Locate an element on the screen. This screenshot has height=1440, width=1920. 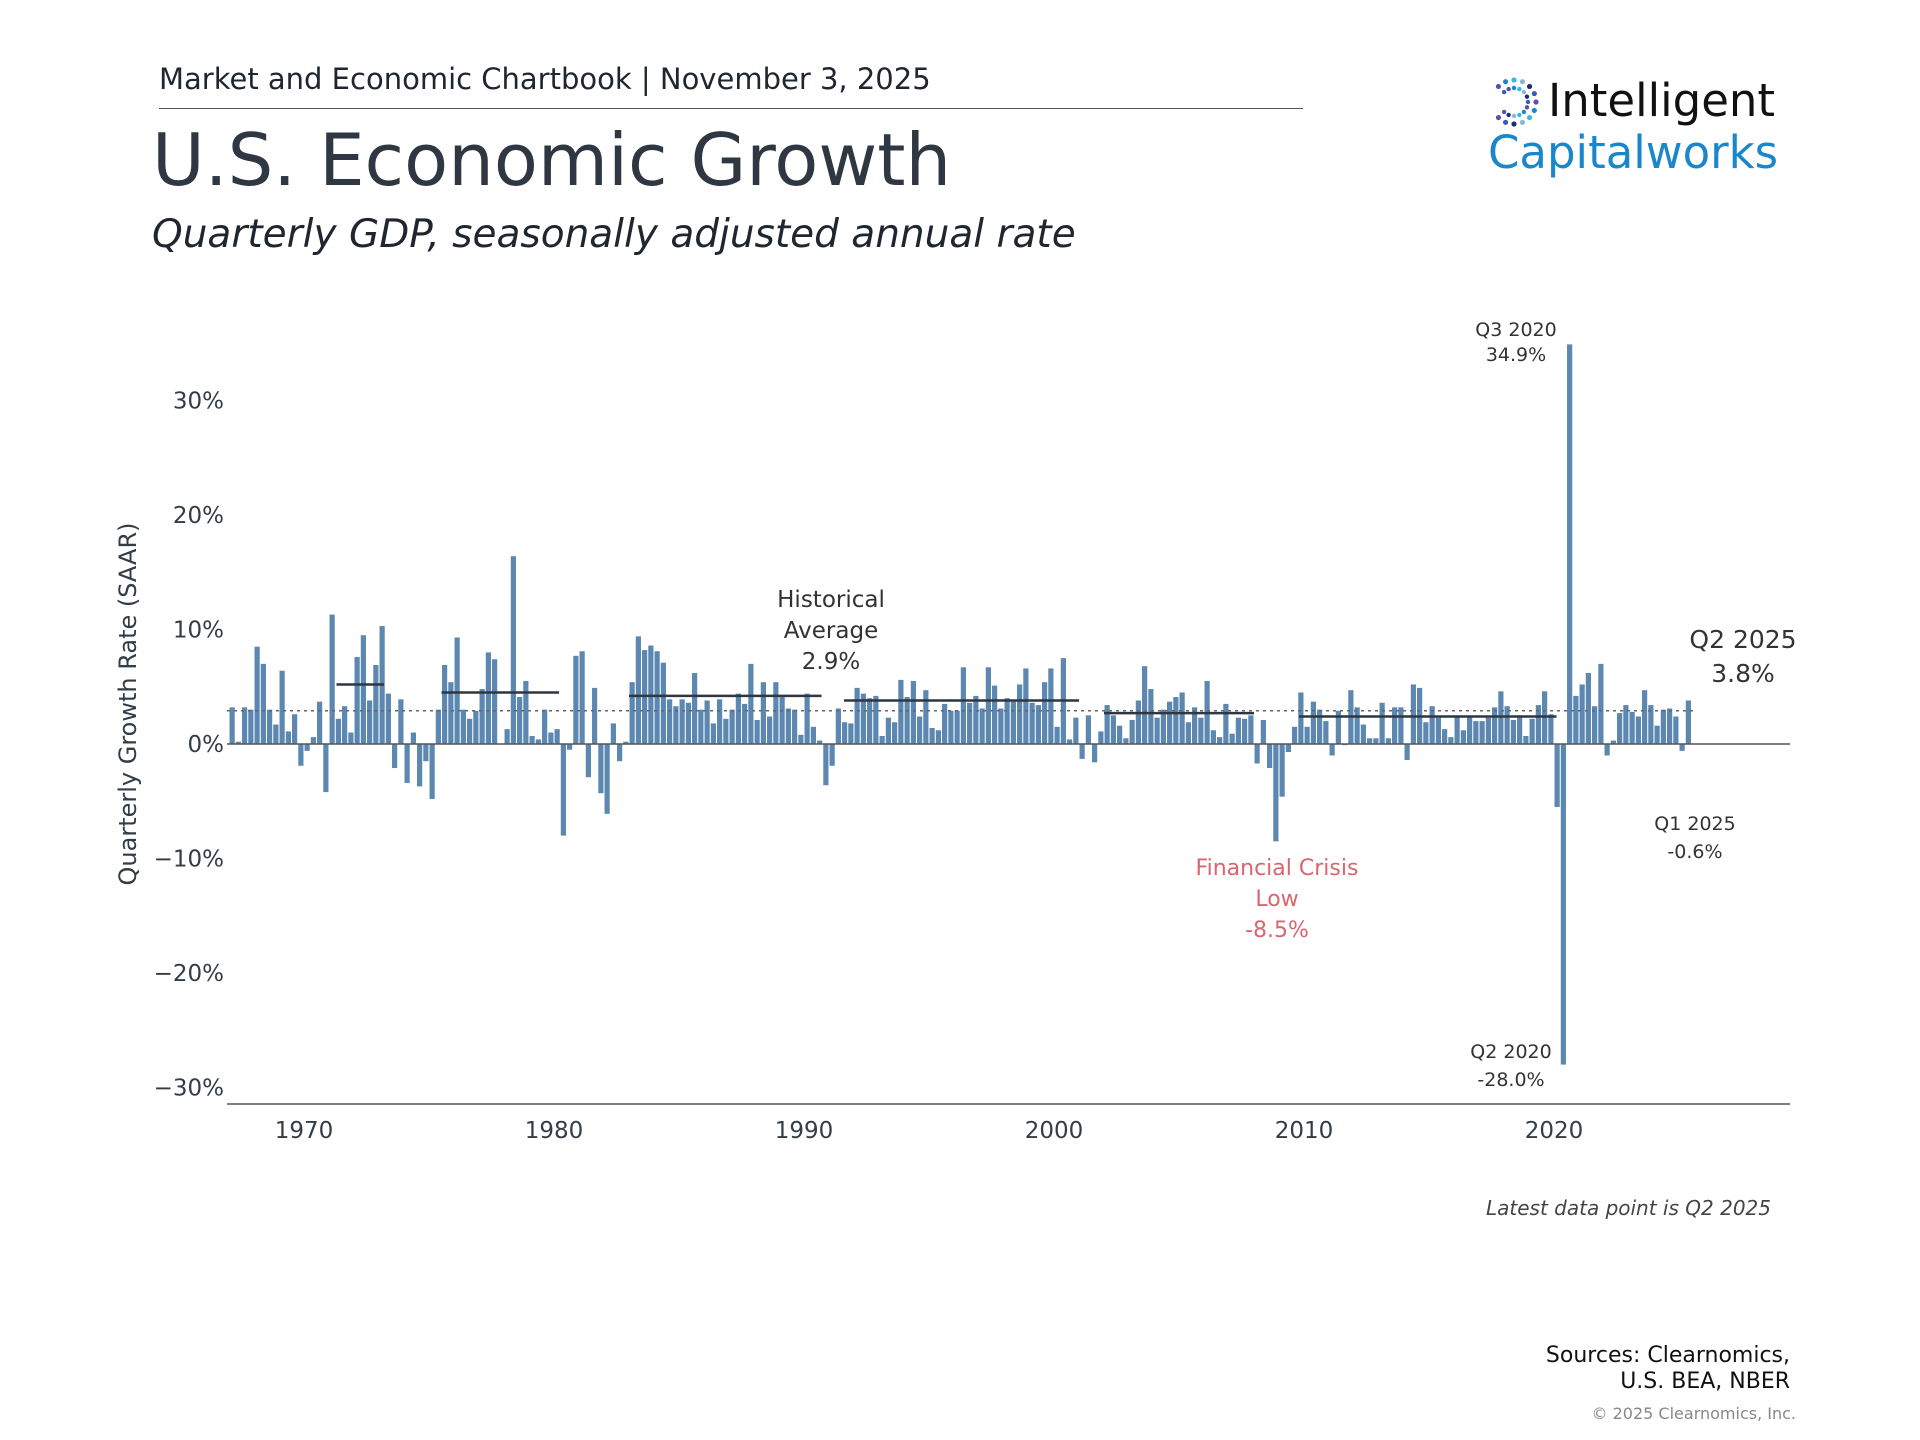
sources-line2: U.S. BEA, NBER is located at coordinates (1705, 1382).